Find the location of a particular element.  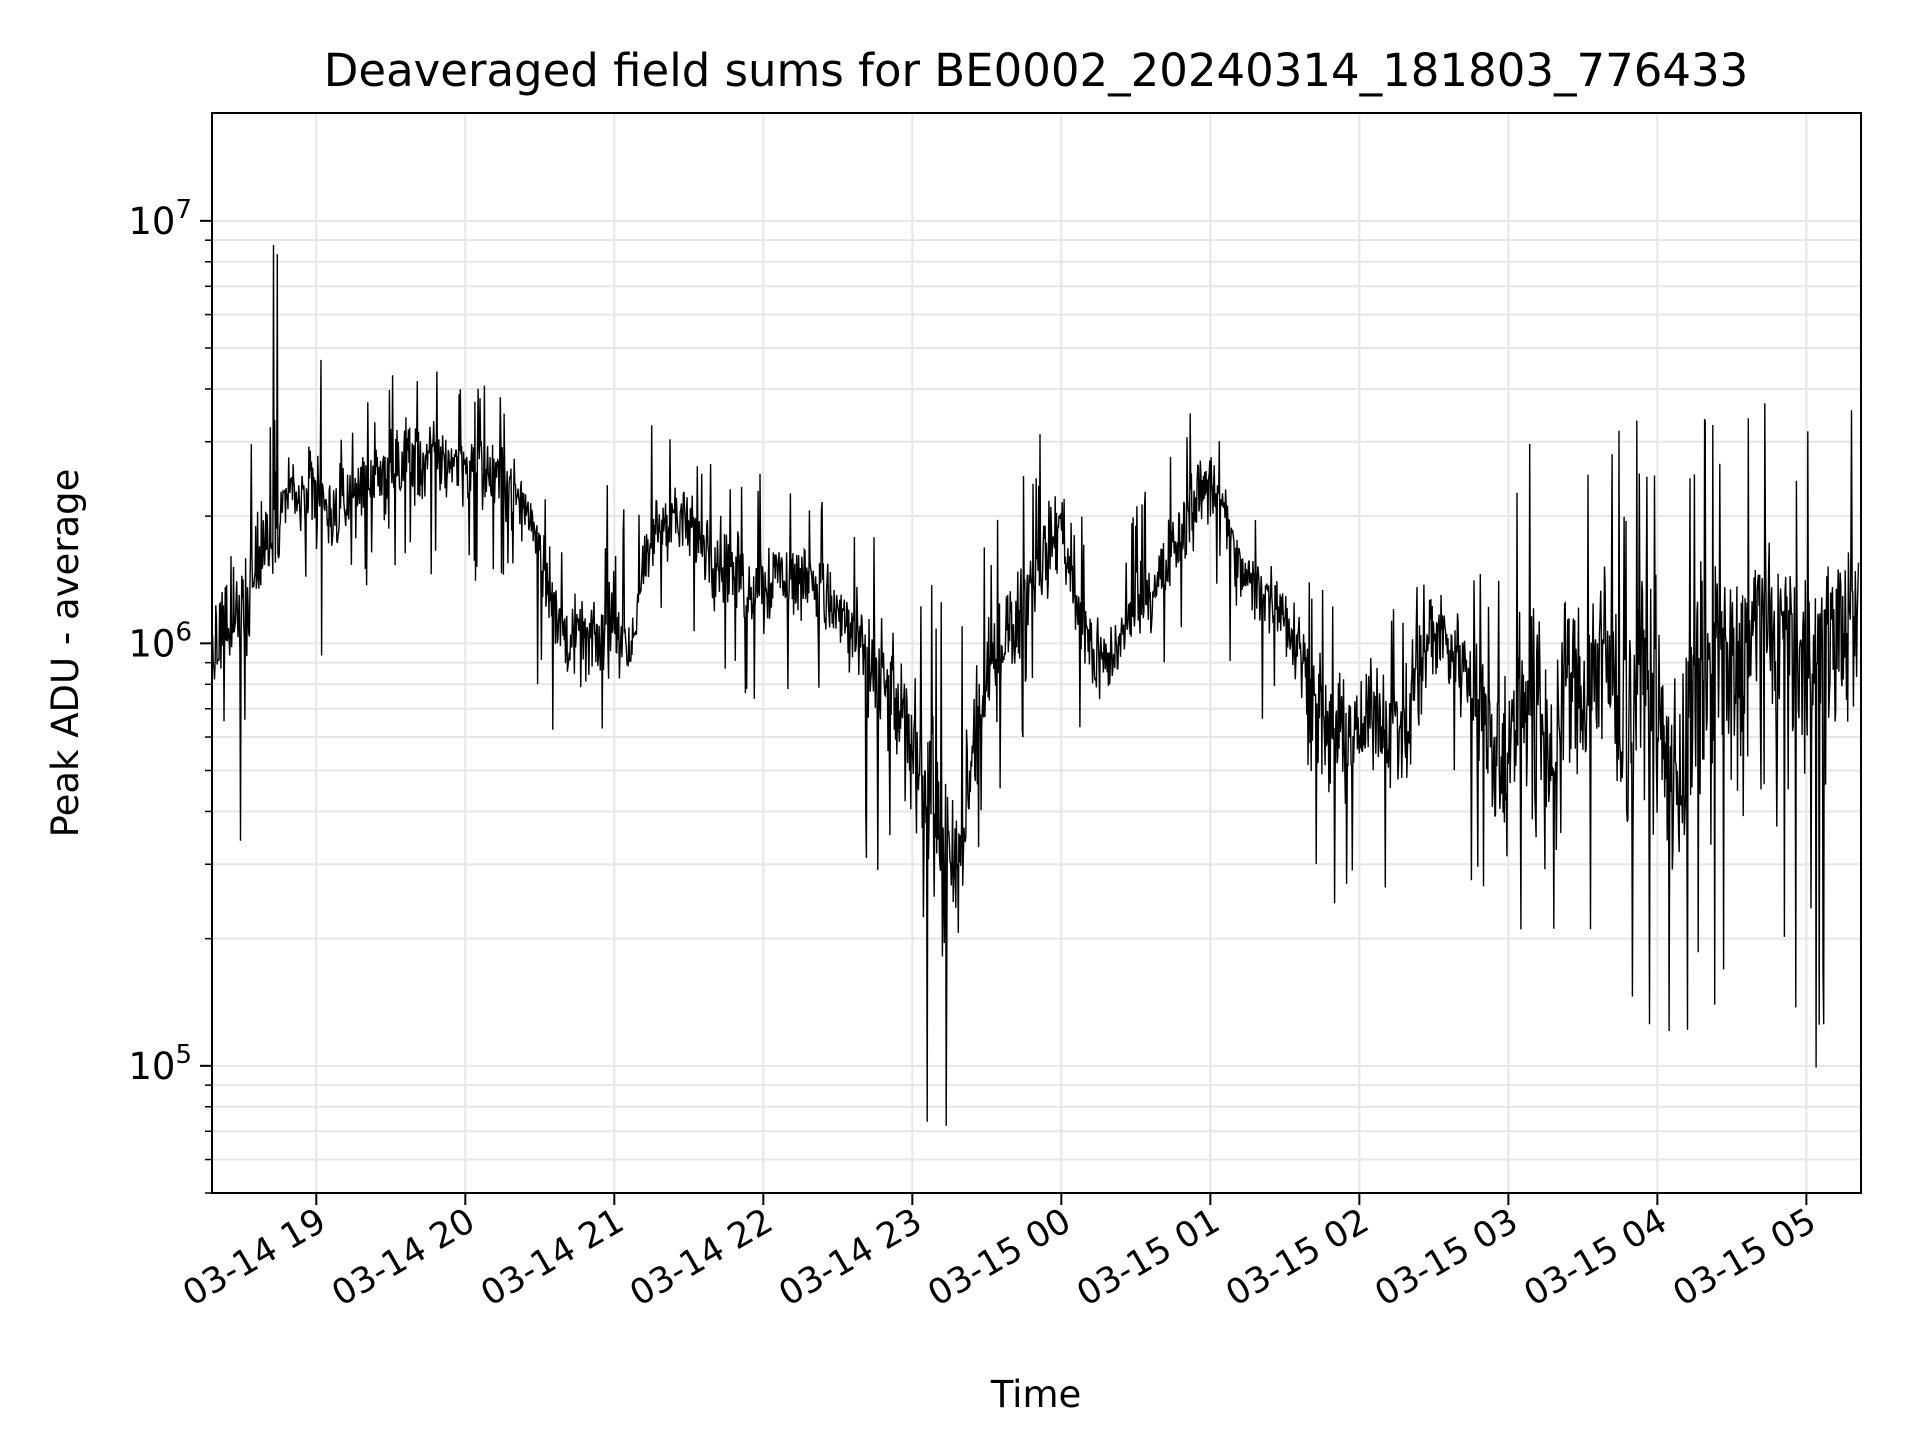

x-axis-label: Time is located at coordinates (1036, 1394).